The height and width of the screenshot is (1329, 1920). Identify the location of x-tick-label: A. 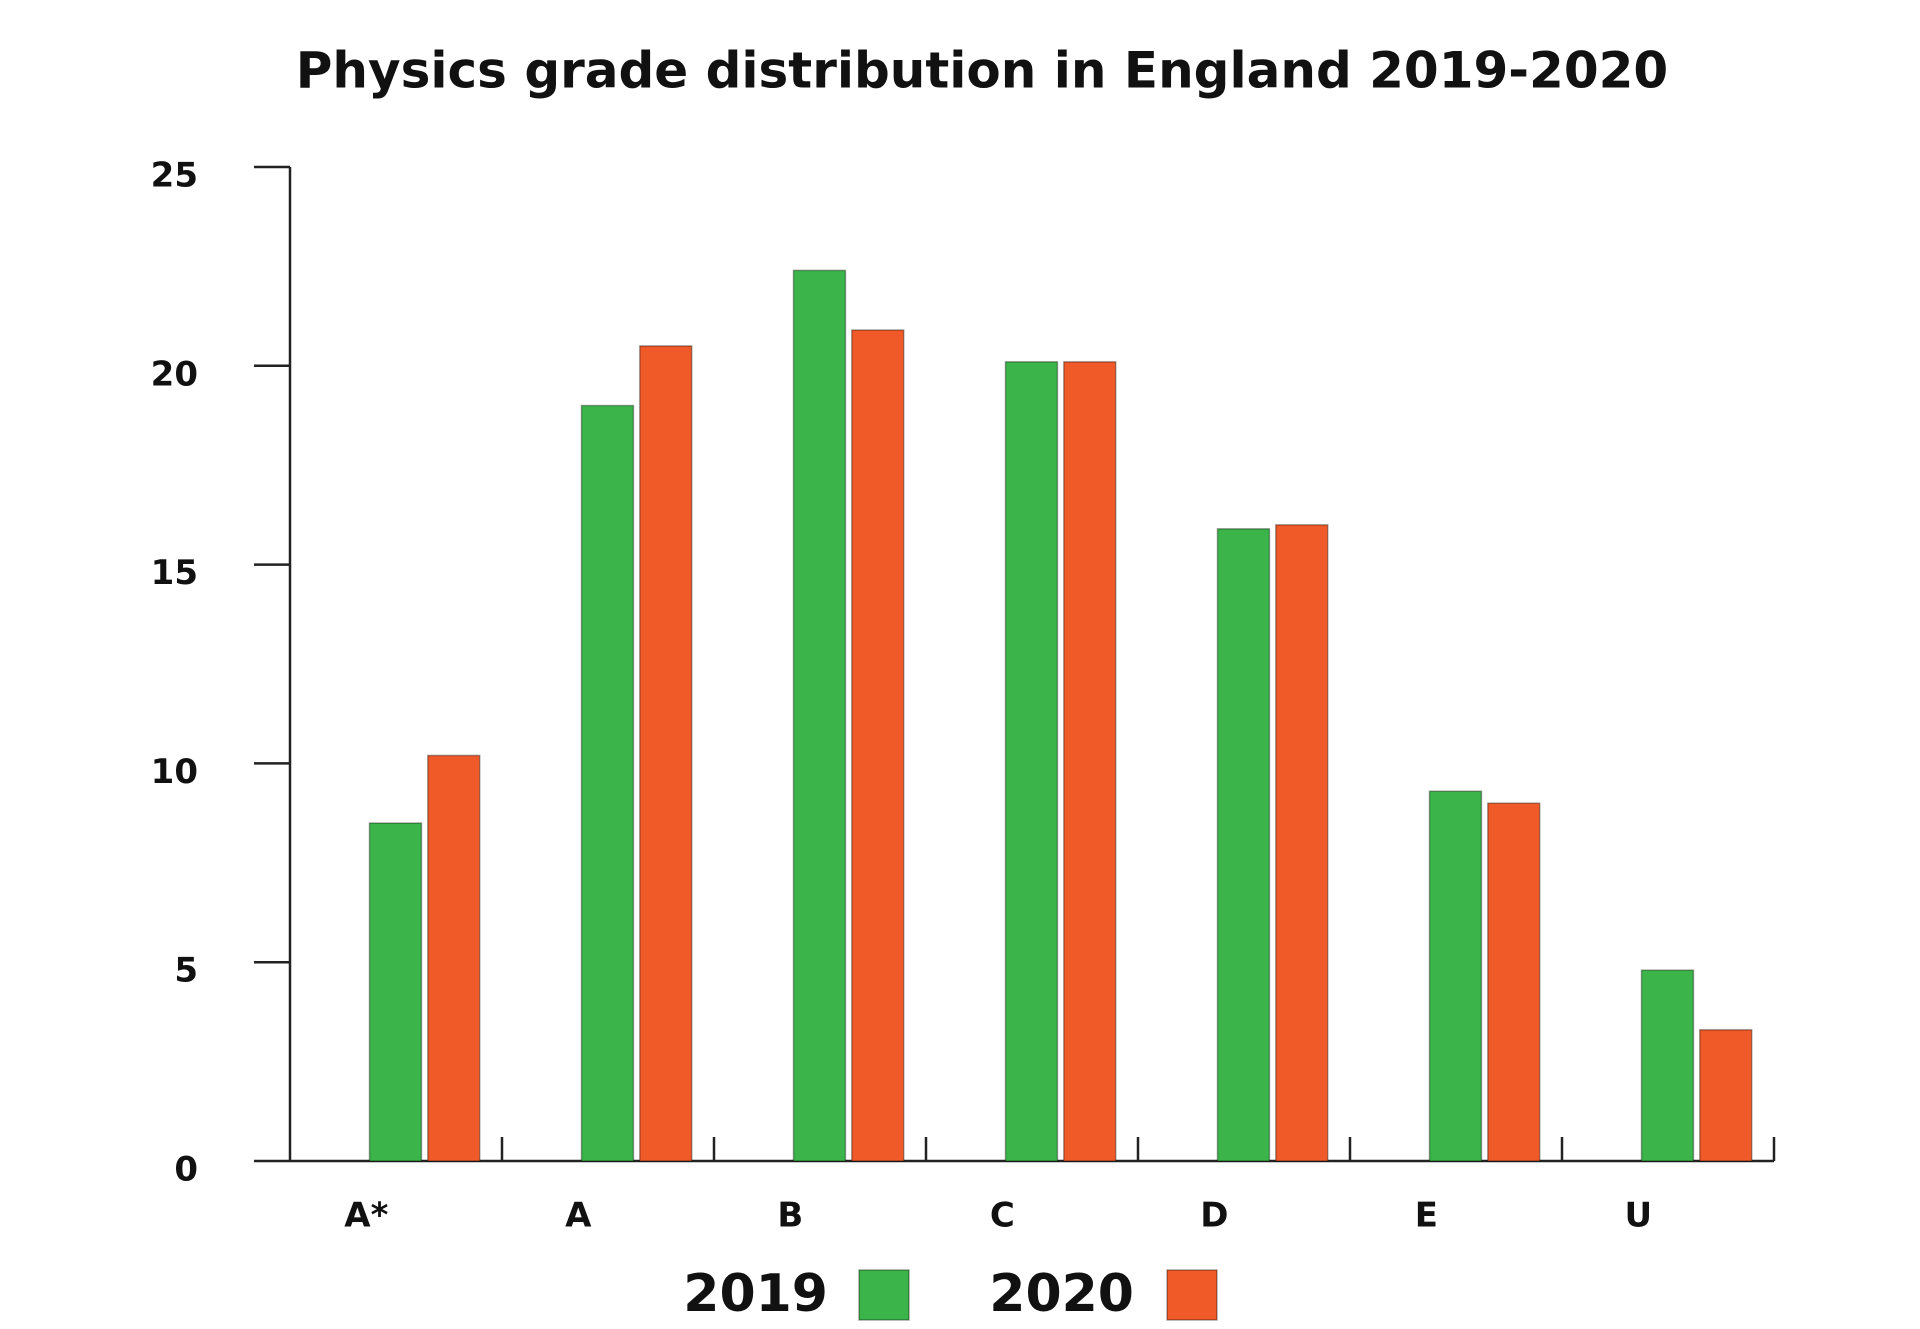
(578, 1216).